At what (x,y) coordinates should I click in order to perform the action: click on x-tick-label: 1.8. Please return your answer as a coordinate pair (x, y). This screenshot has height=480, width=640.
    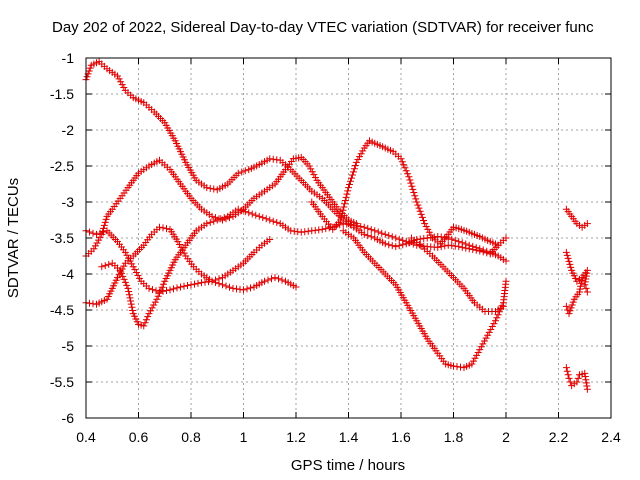
    Looking at the image, I should click on (454, 437).